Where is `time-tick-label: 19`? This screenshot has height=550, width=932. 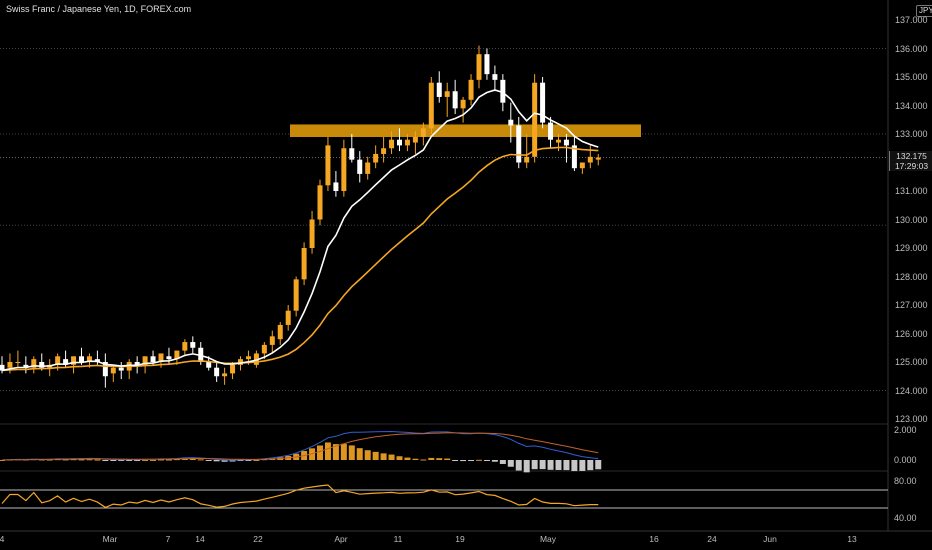
time-tick-label: 19 is located at coordinates (460, 539).